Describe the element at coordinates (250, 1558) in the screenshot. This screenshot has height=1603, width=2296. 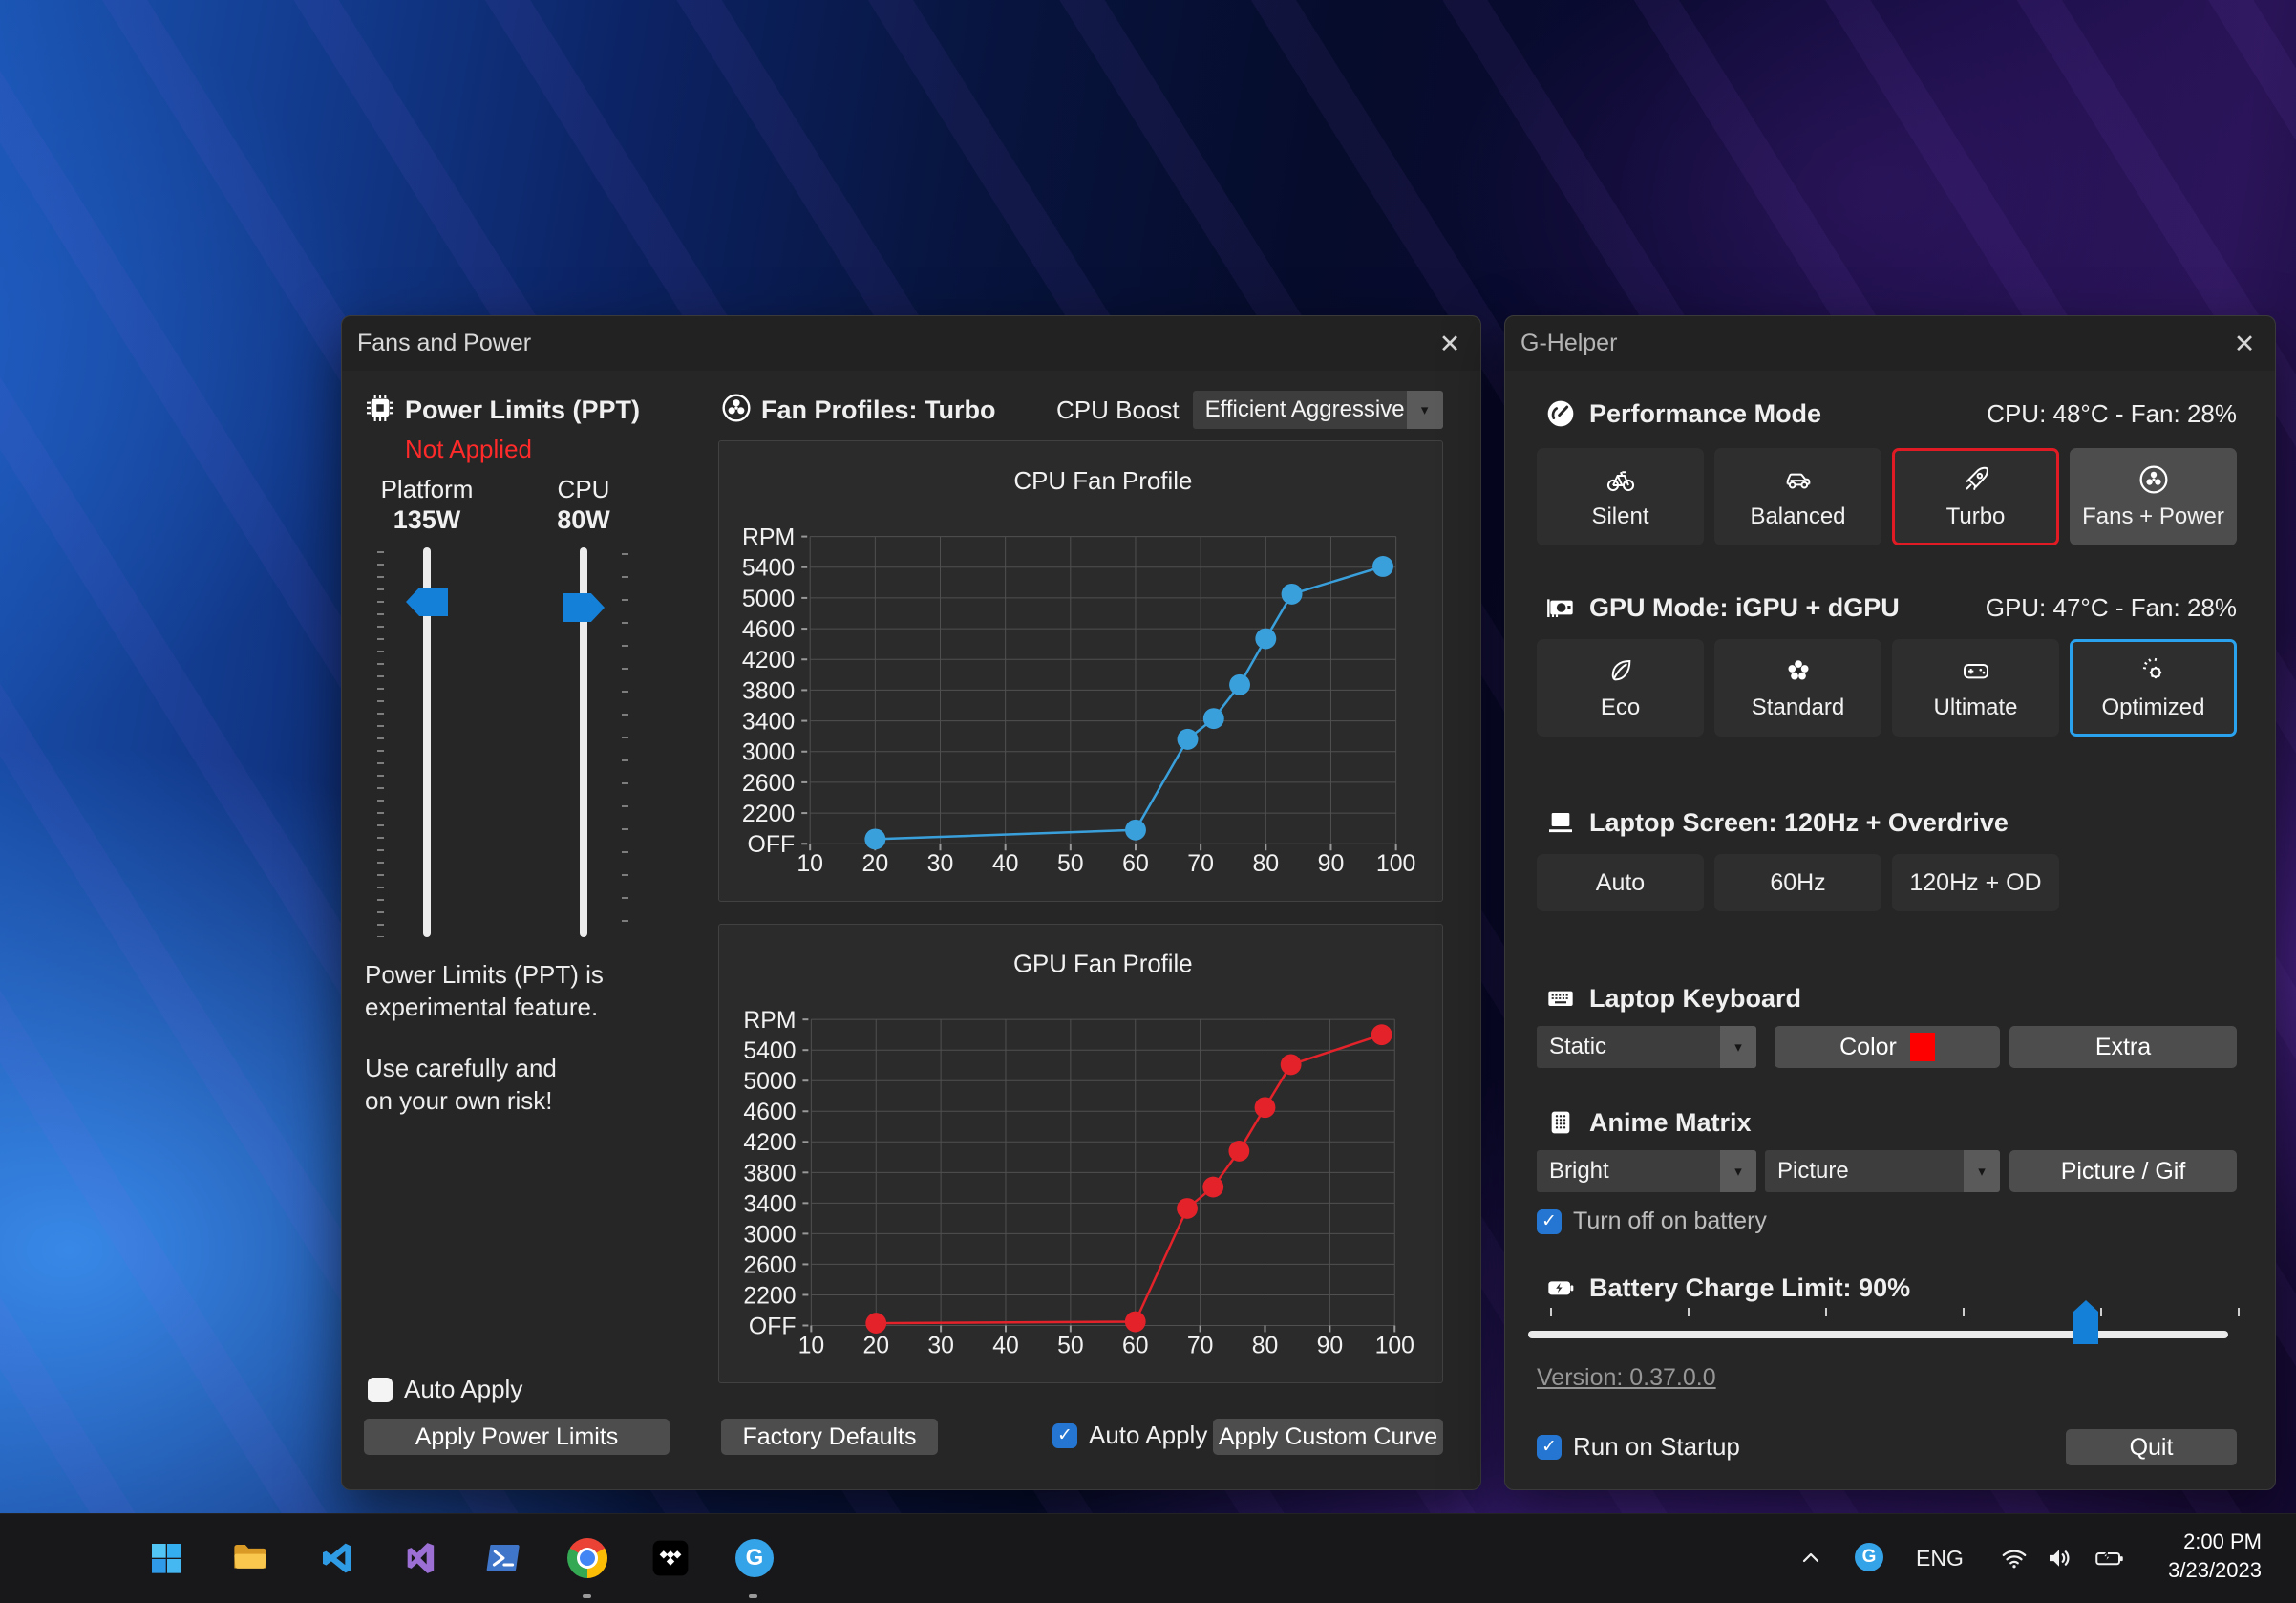
I see `file-explorer-button` at that location.